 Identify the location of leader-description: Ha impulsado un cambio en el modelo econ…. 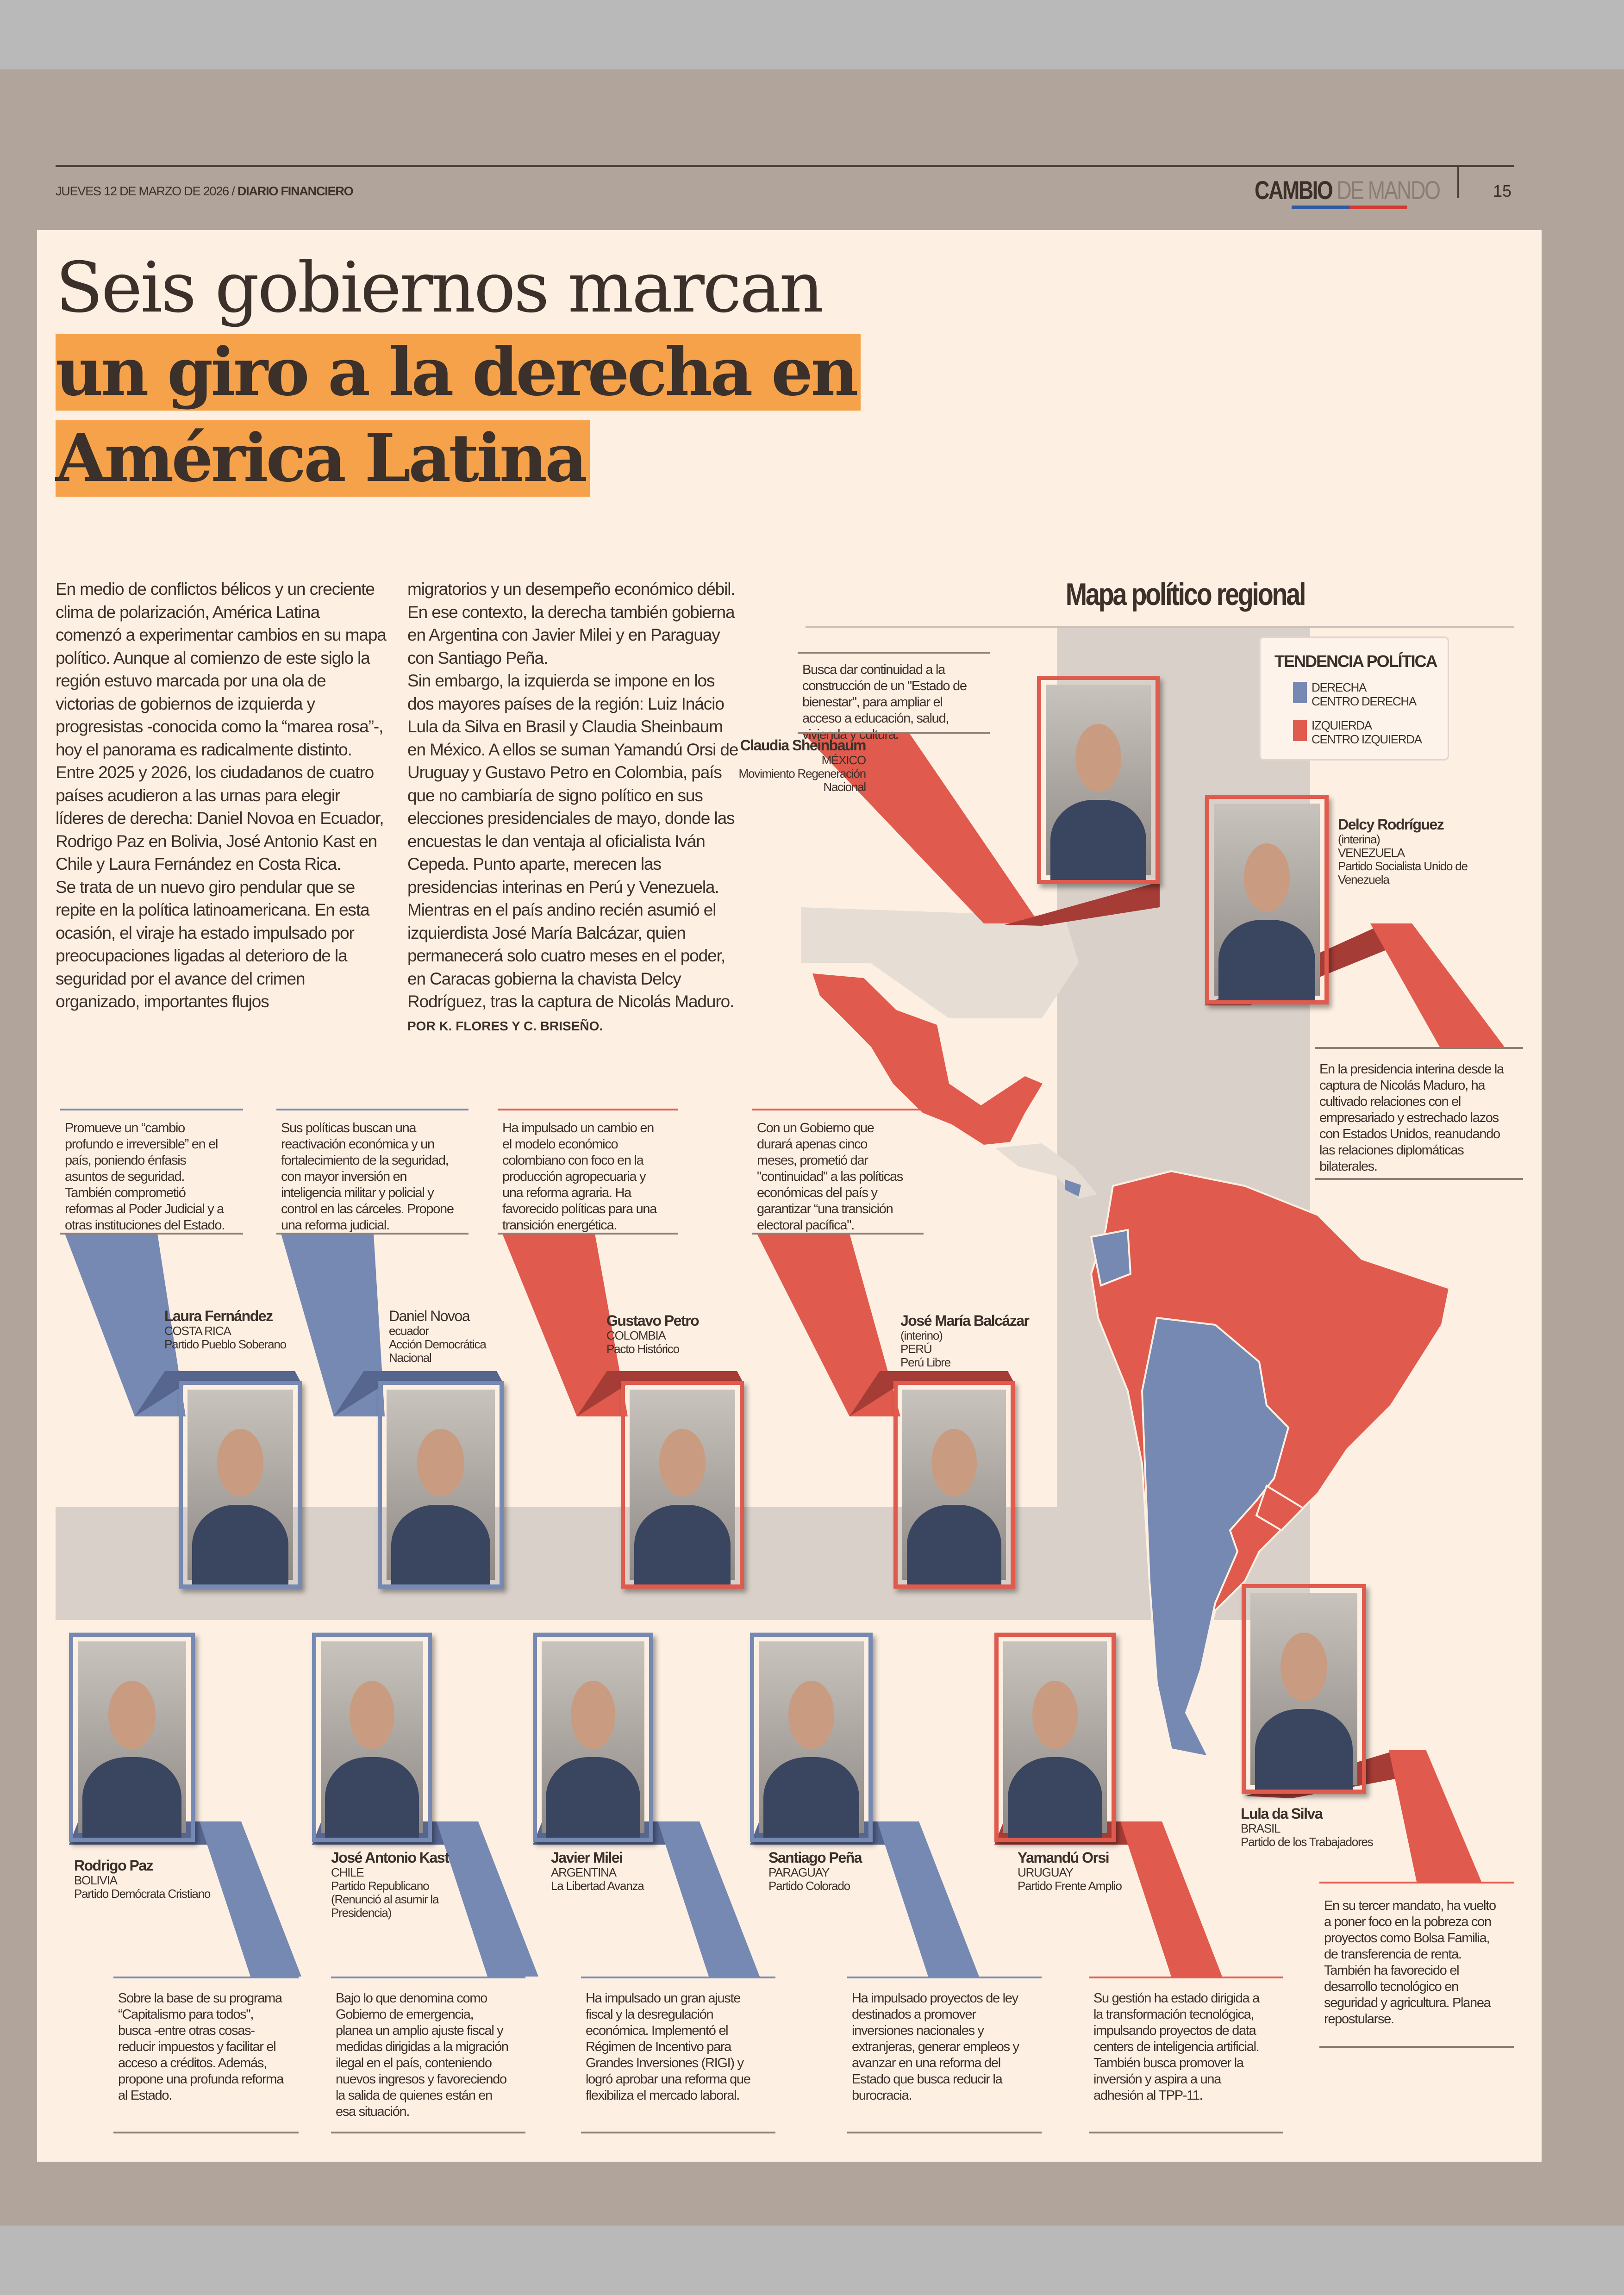
(579, 1177).